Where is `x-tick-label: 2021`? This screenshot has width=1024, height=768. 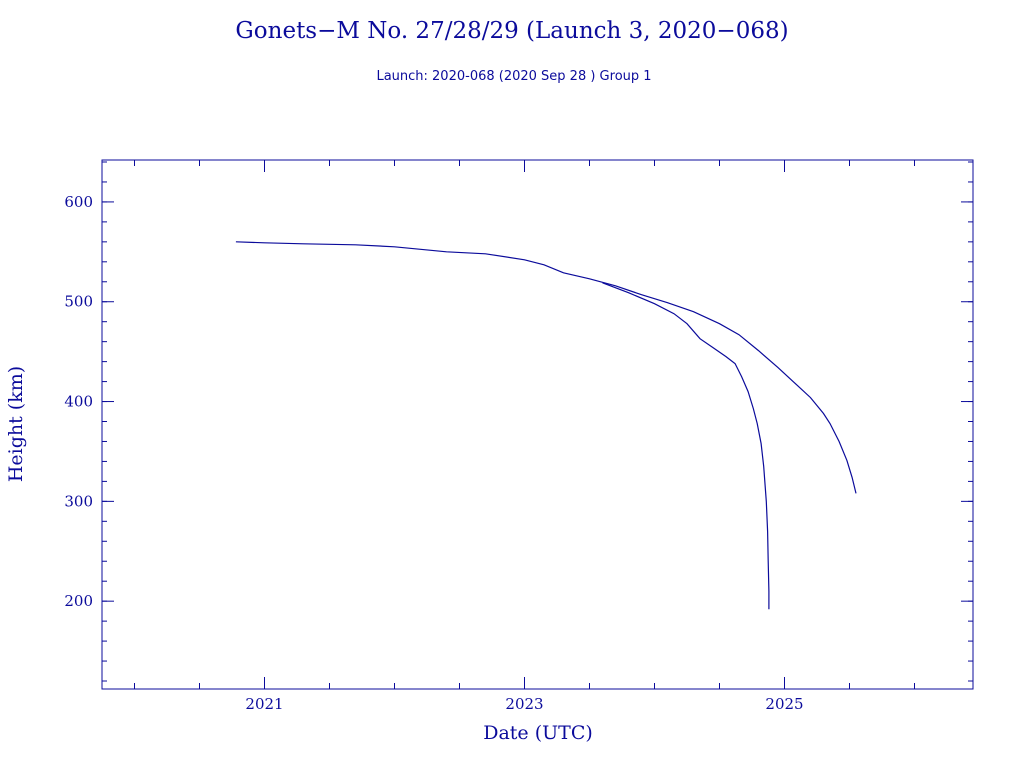
x-tick-label: 2021 is located at coordinates (264, 704).